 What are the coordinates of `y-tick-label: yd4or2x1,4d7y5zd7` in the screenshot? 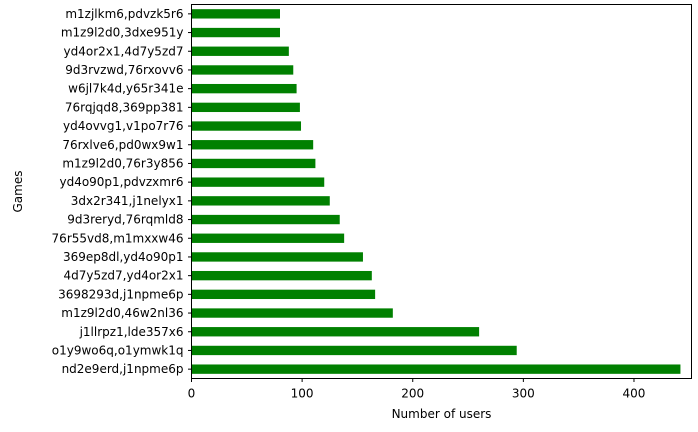 It's located at (124, 51).